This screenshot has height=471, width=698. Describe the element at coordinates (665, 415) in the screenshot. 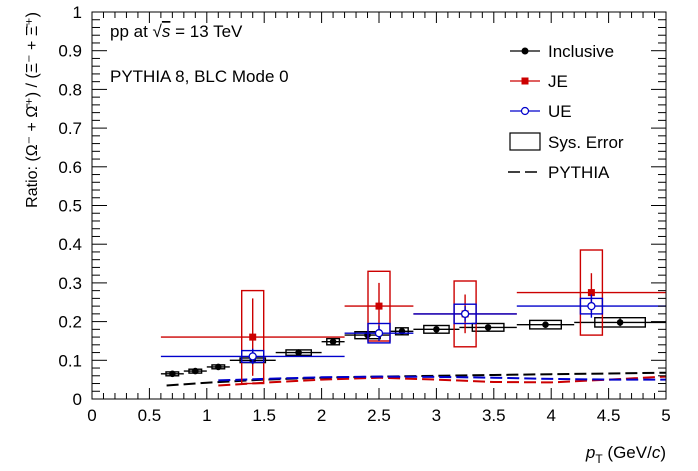

I see `x-tick-label: 5` at that location.